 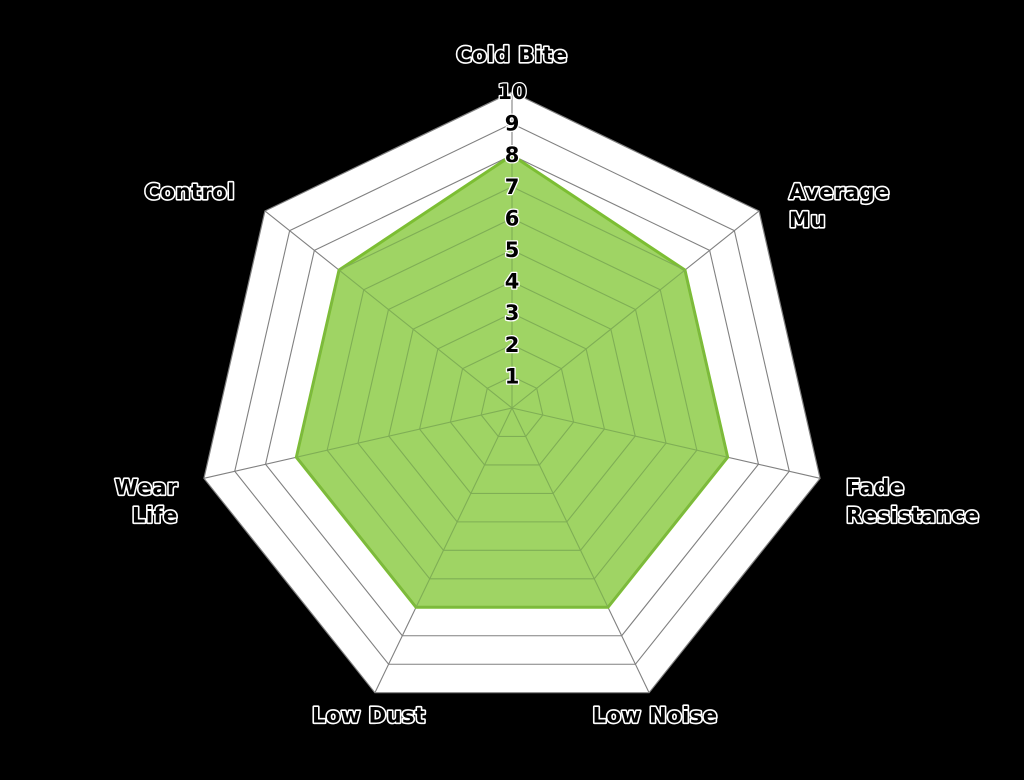 I want to click on radial-tick-label-3: 3, so click(x=512, y=313).